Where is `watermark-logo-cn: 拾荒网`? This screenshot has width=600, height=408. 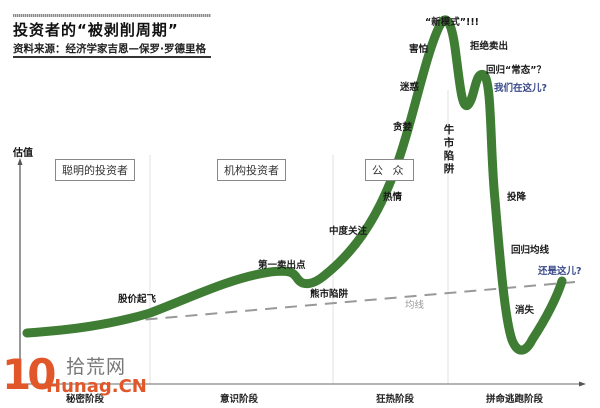
watermark-logo-cn: 拾荒网 is located at coordinates (96, 367).